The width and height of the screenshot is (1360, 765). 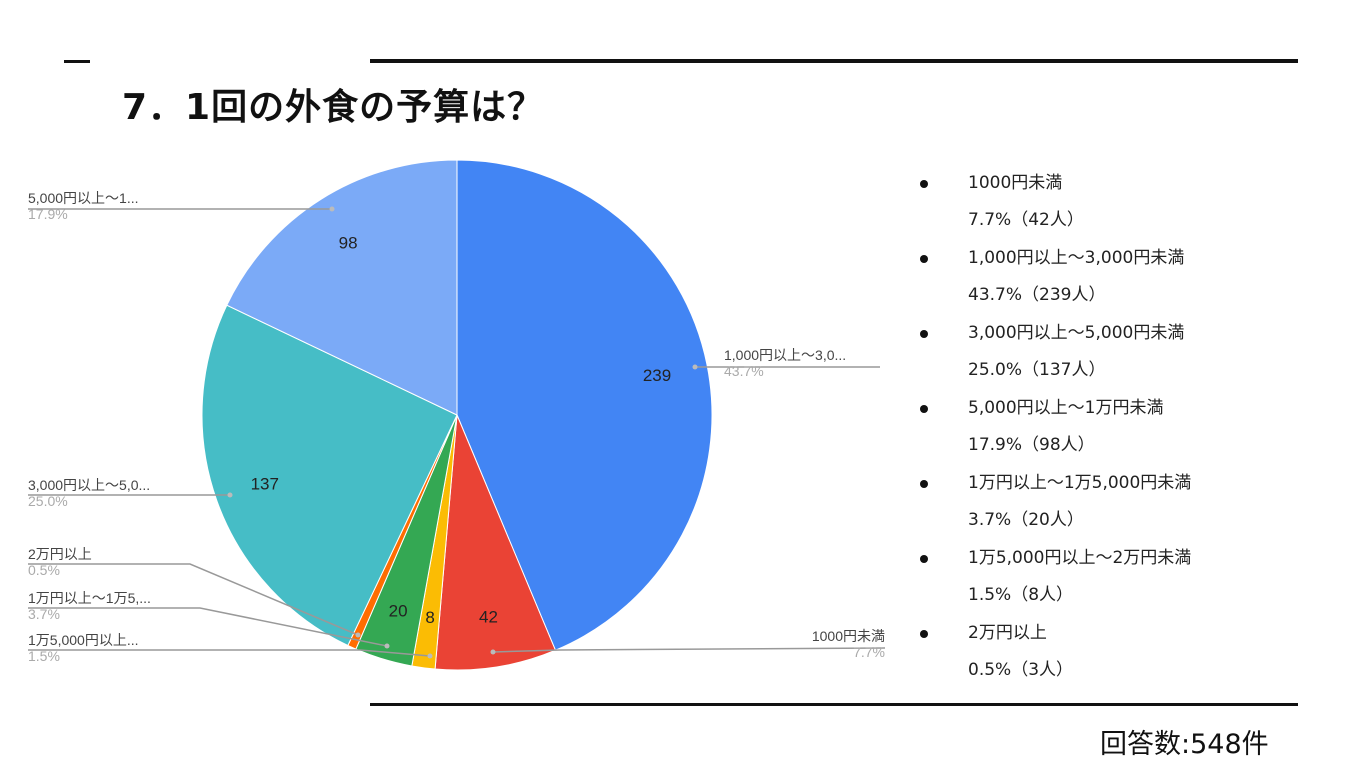 I want to click on callout-name: 1000円未満, so click(x=848, y=636).